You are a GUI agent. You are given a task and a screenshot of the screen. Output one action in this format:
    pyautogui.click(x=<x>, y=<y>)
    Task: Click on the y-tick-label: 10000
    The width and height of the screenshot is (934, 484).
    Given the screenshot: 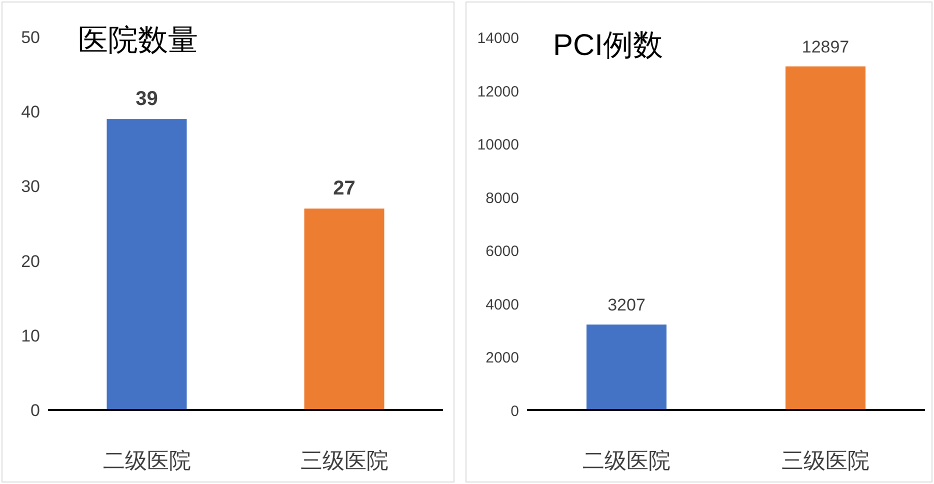 What is the action you would take?
    pyautogui.click(x=498, y=145)
    